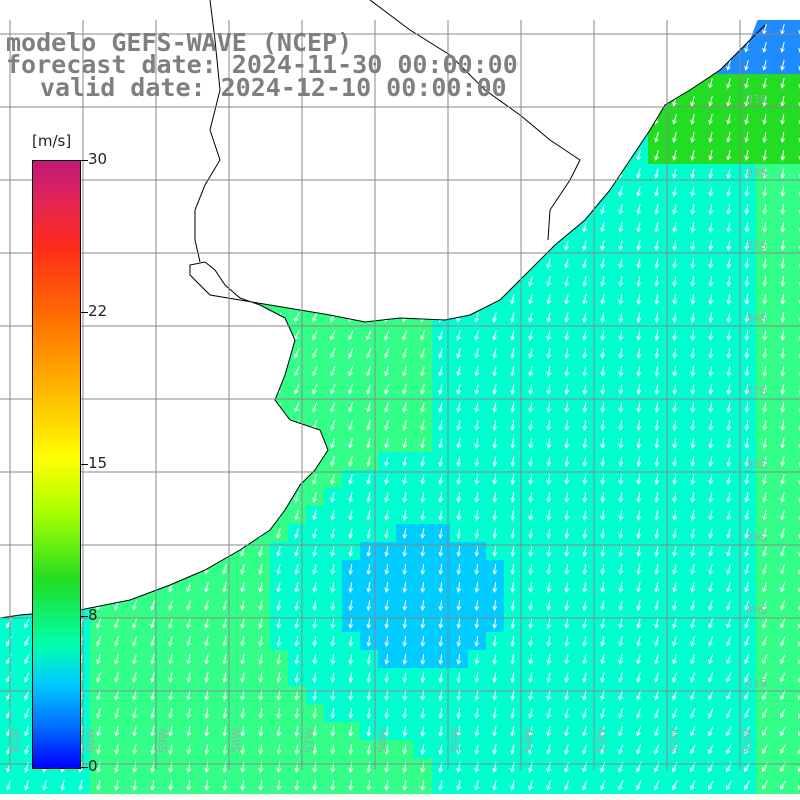 The width and height of the screenshot is (800, 800). I want to click on colorbar-label-8: 8, so click(93, 615).